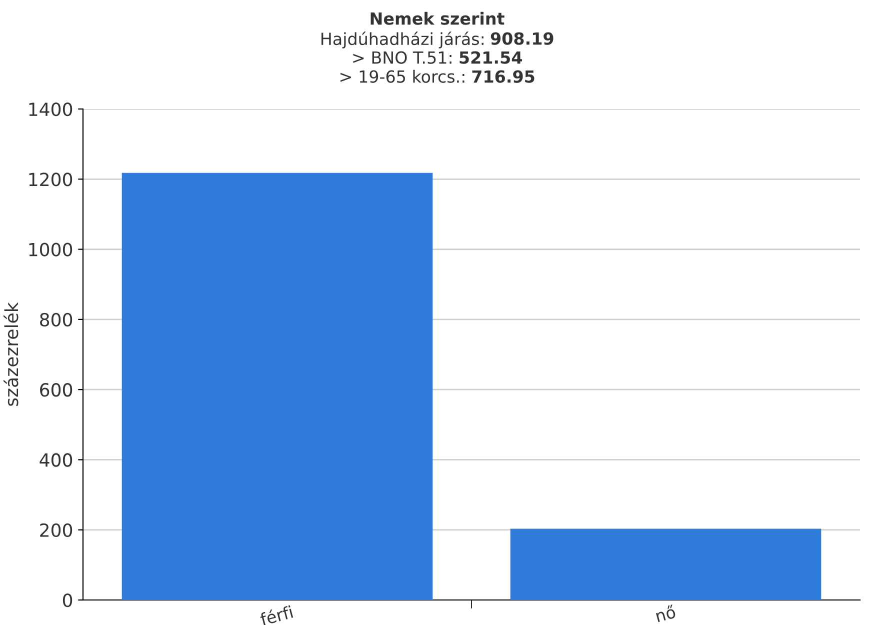 The height and width of the screenshot is (625, 874). Describe the element at coordinates (56, 319) in the screenshot. I see `y-tick-label: 800` at that location.